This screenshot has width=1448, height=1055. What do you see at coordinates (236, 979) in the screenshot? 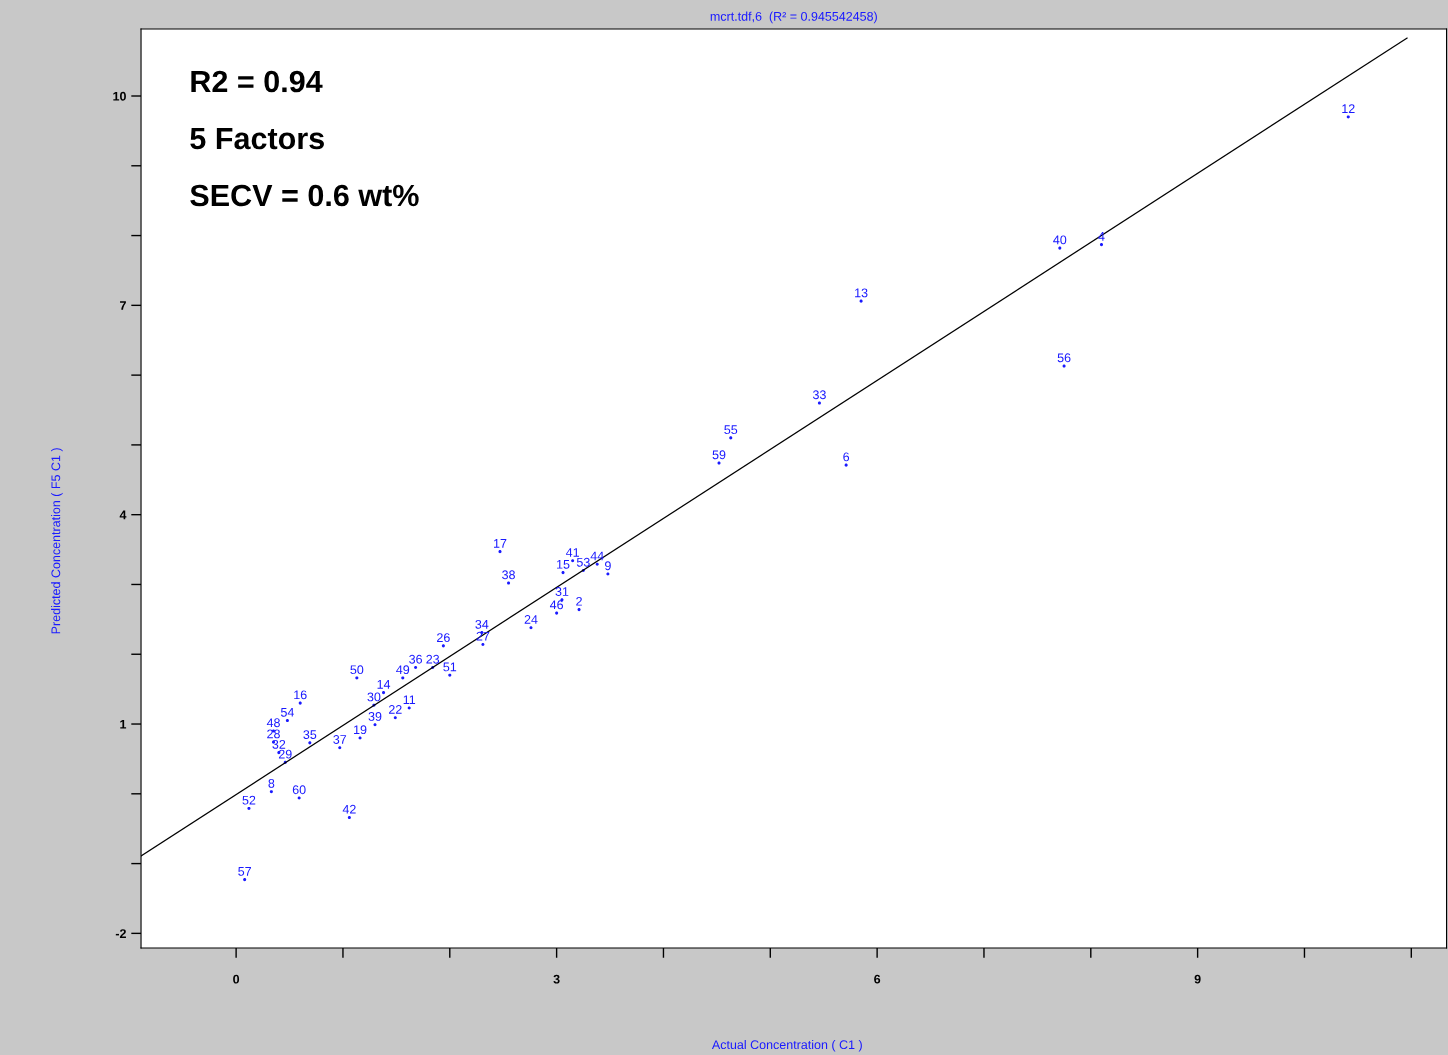
I see `x-tick-label: 0` at bounding box center [236, 979].